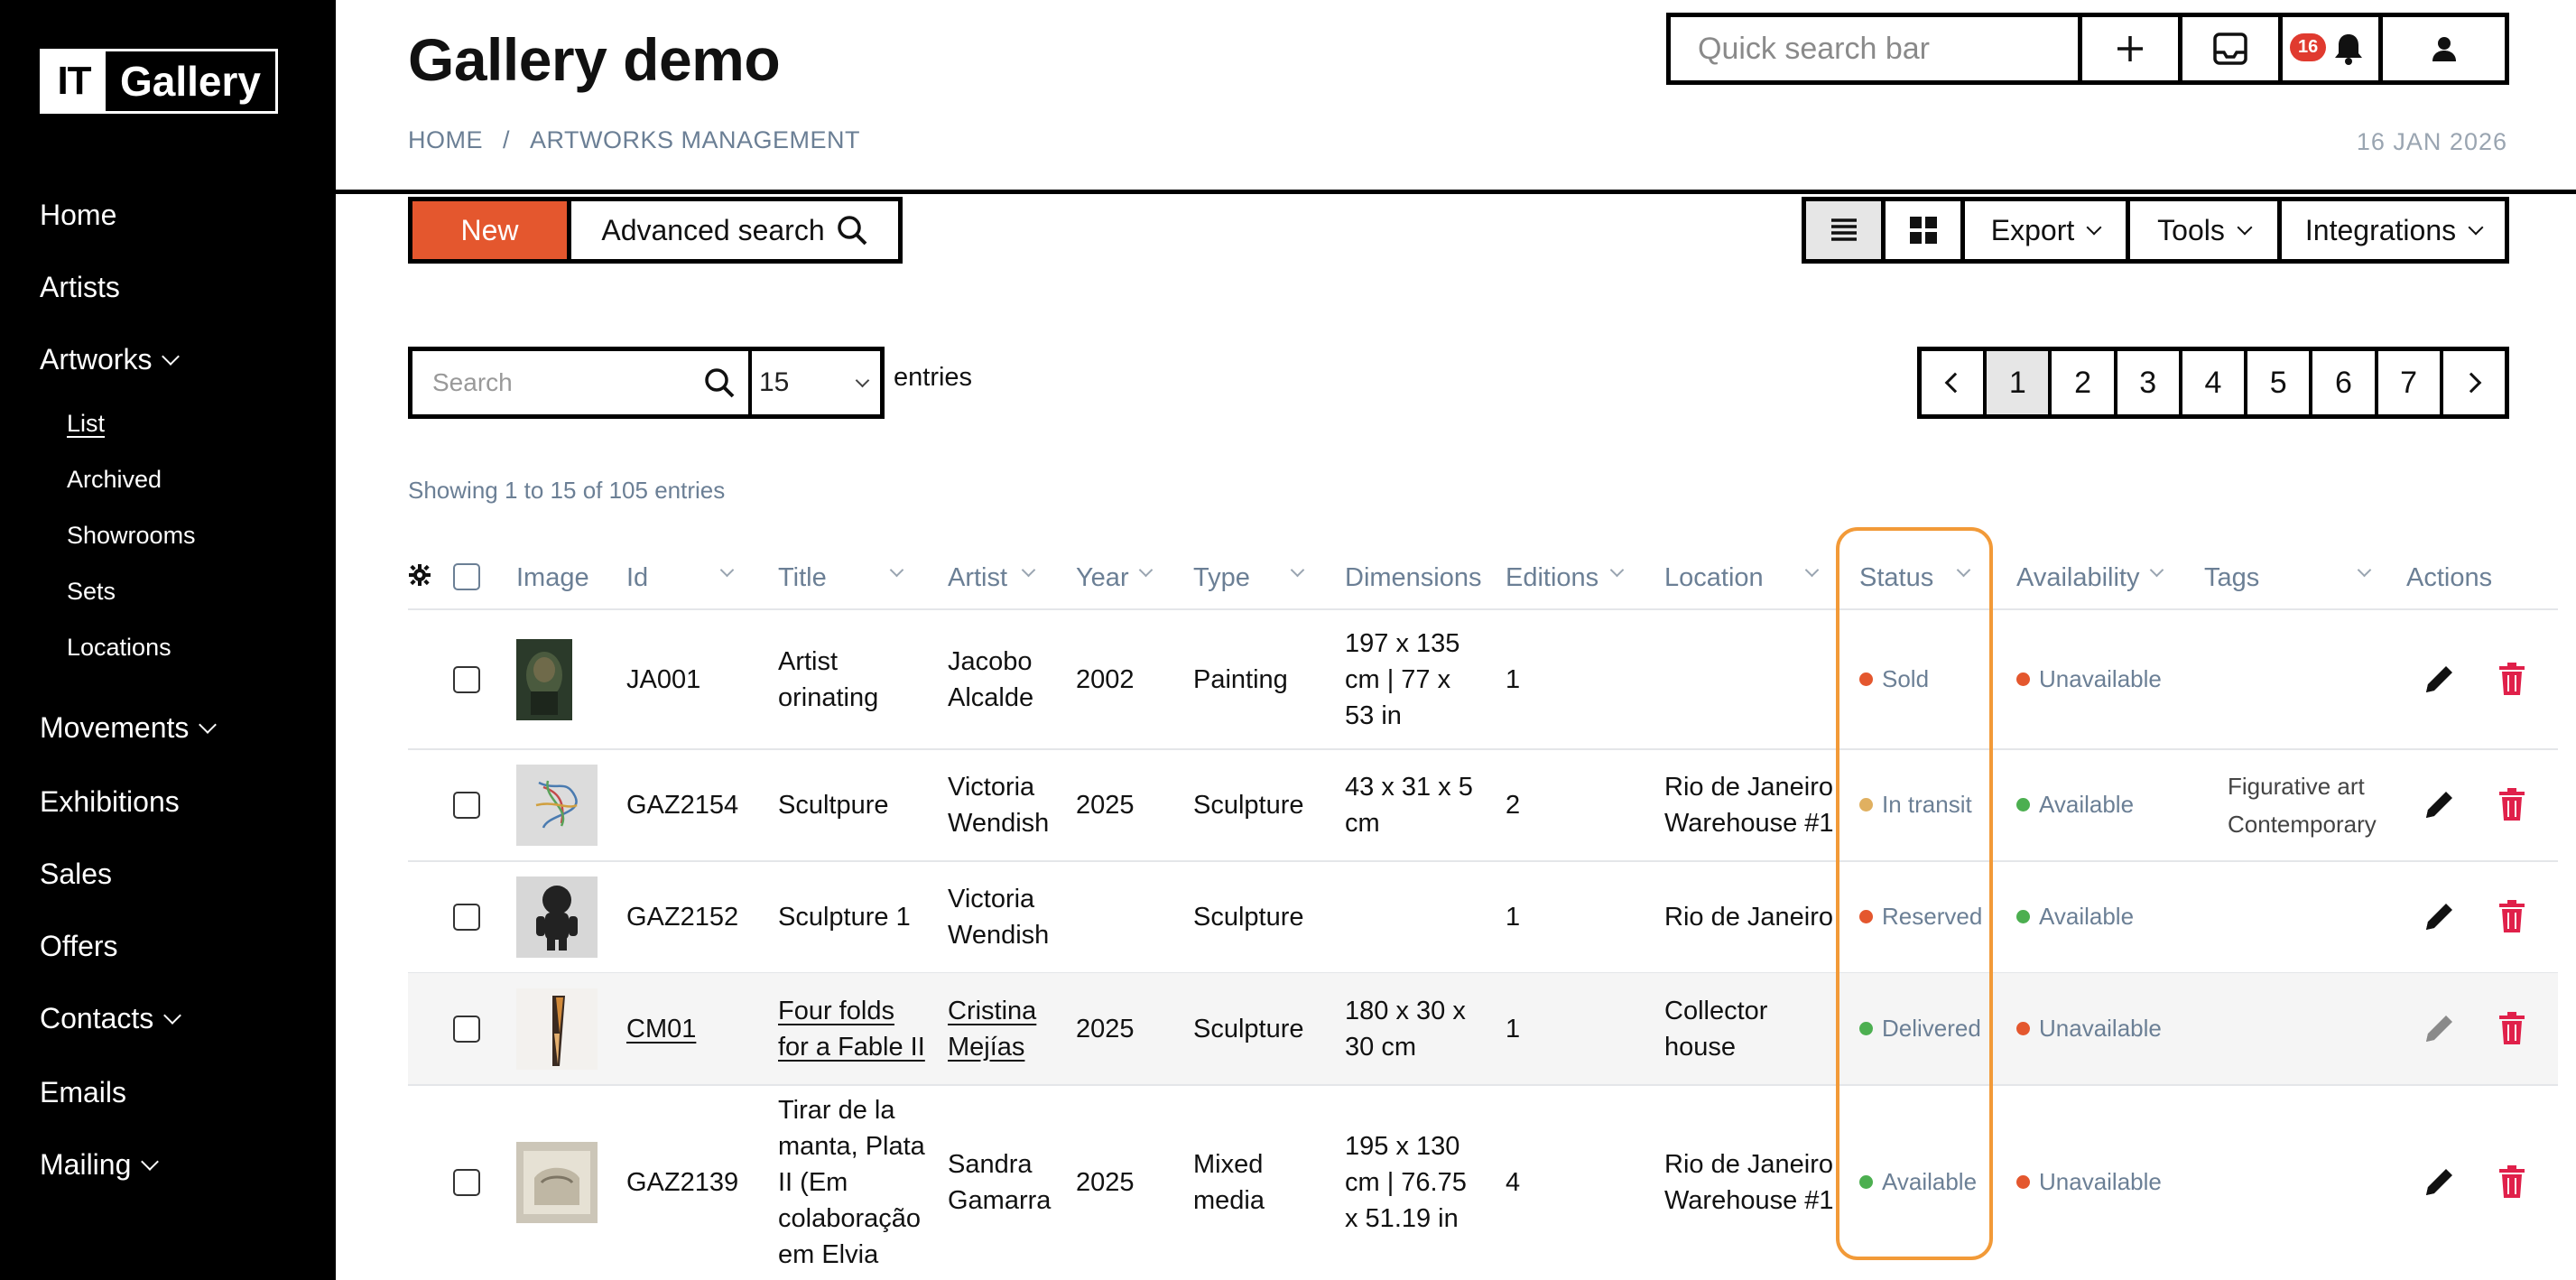 The height and width of the screenshot is (1280, 2576). Describe the element at coordinates (802, 578) in the screenshot. I see `column-header-title: Title` at that location.